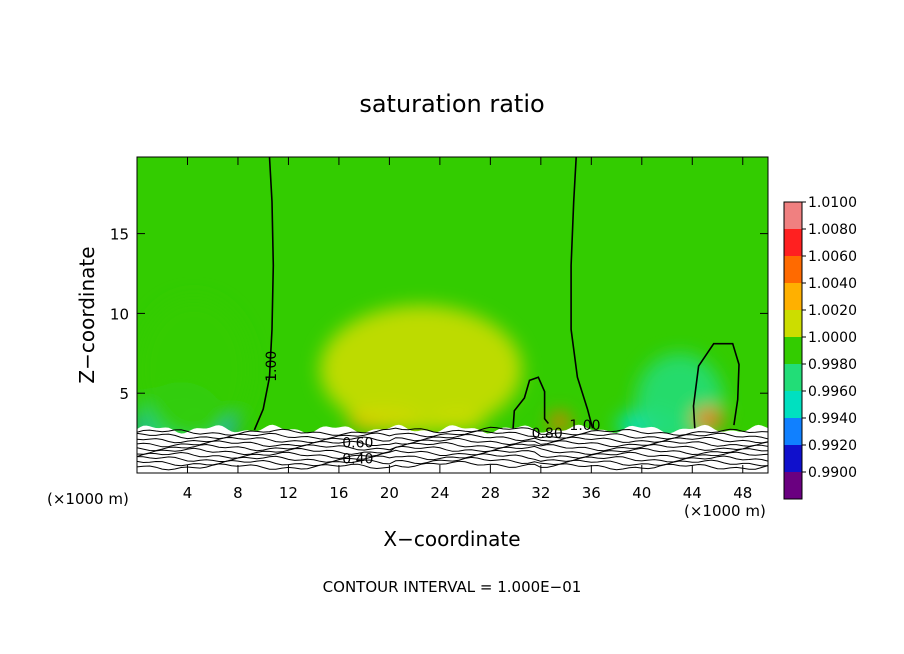 This screenshot has width=904, height=654. Describe the element at coordinates (832, 365) in the screenshot. I see `colorbar-label-6: 0.9980` at that location.